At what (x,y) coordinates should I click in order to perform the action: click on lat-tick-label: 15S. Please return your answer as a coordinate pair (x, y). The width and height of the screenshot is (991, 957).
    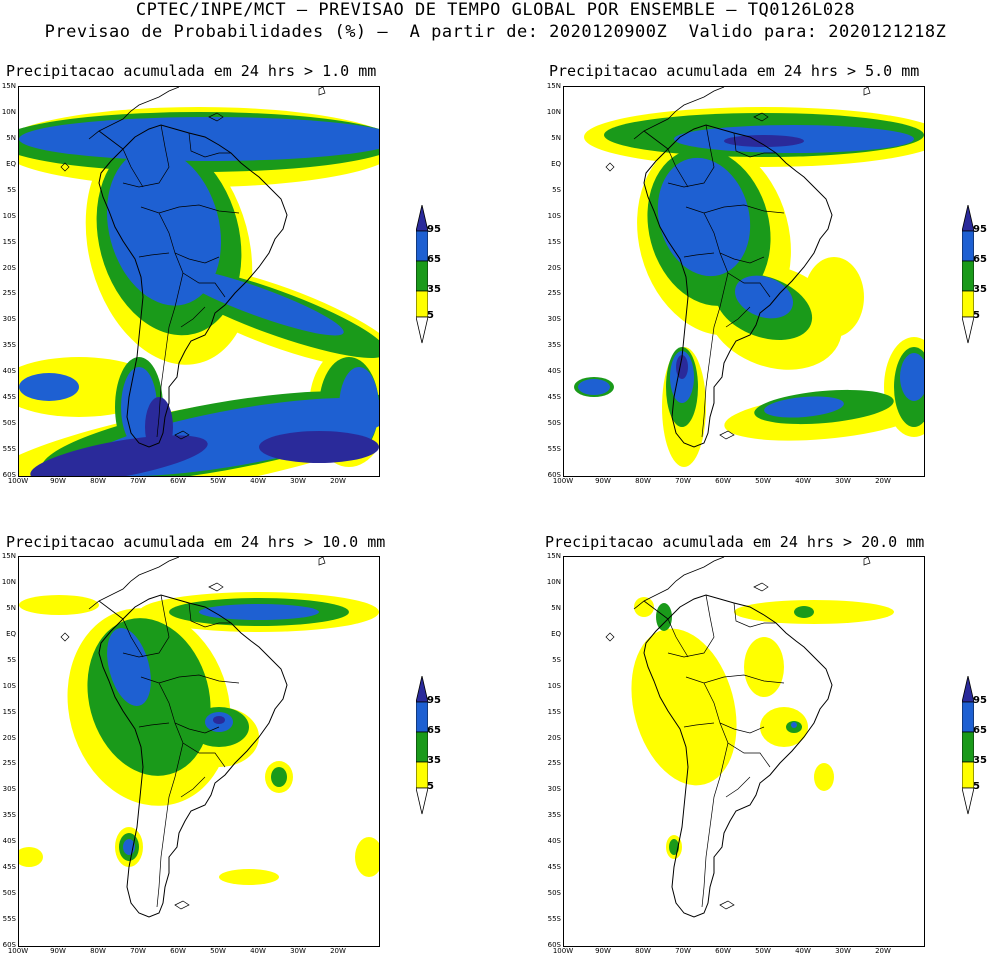
    Looking at the image, I should click on (9, 711).